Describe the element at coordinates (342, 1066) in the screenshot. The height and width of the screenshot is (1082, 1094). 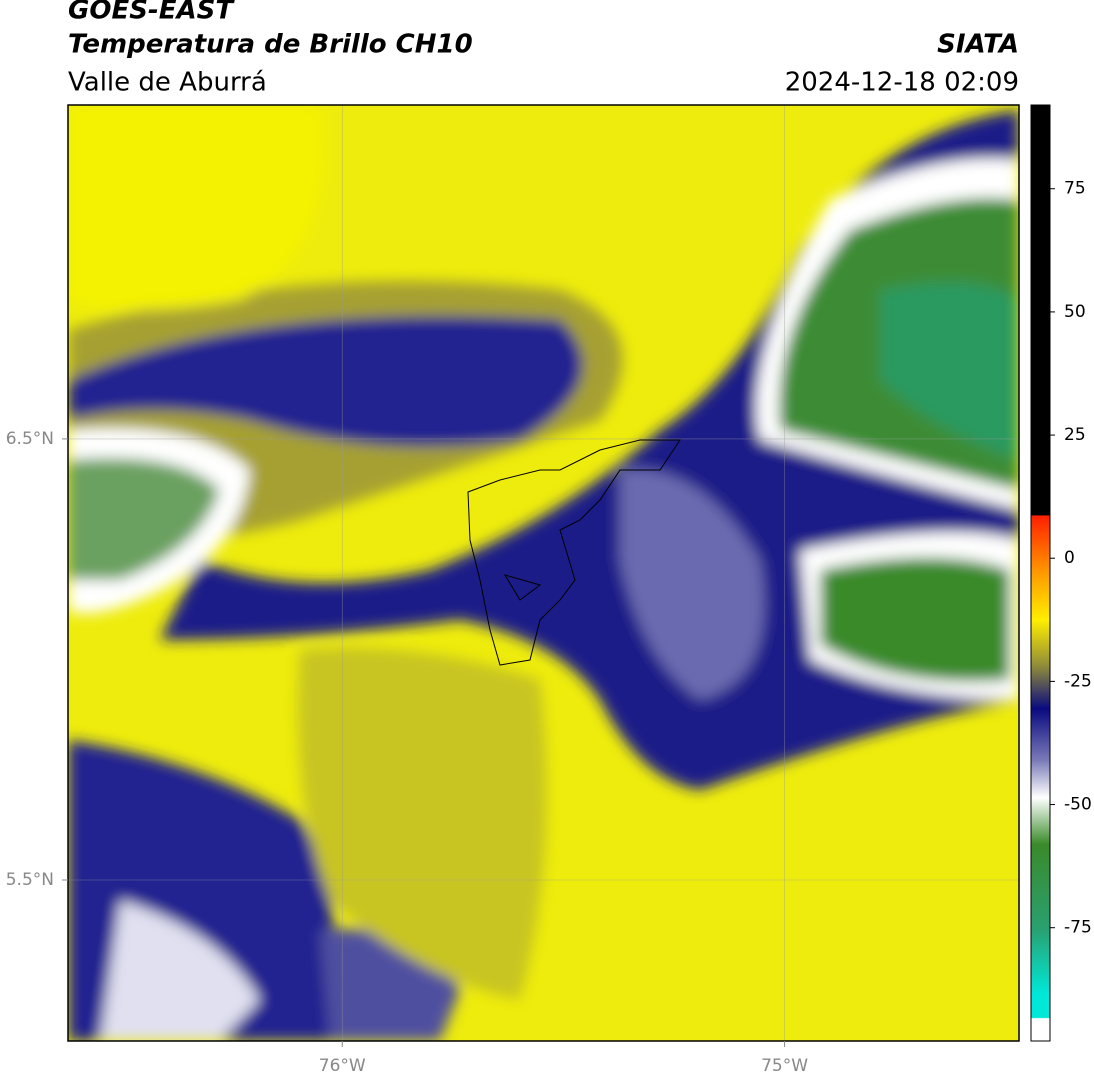
I see `x-tick-label: 76°W` at that location.